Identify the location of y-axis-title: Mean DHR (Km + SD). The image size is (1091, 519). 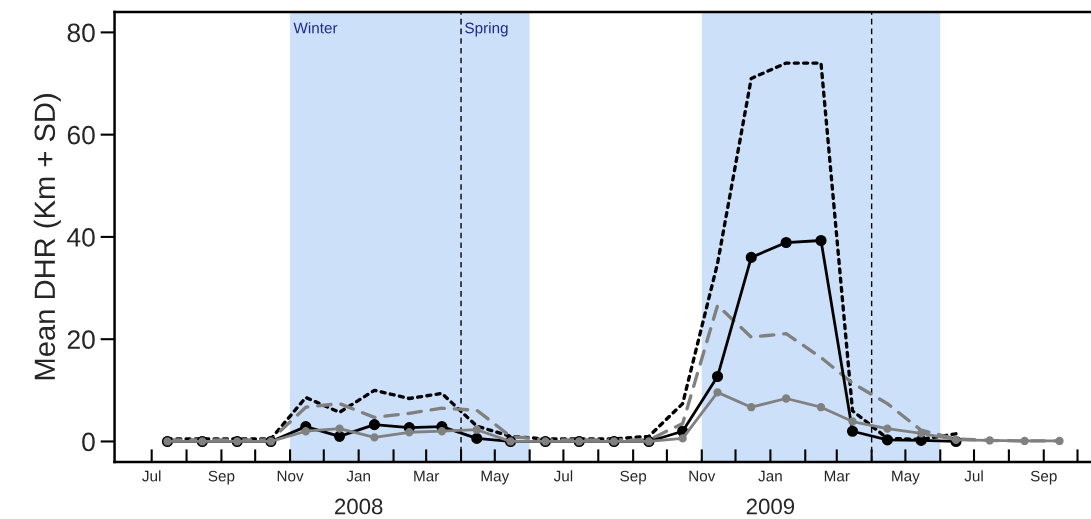
(47, 237).